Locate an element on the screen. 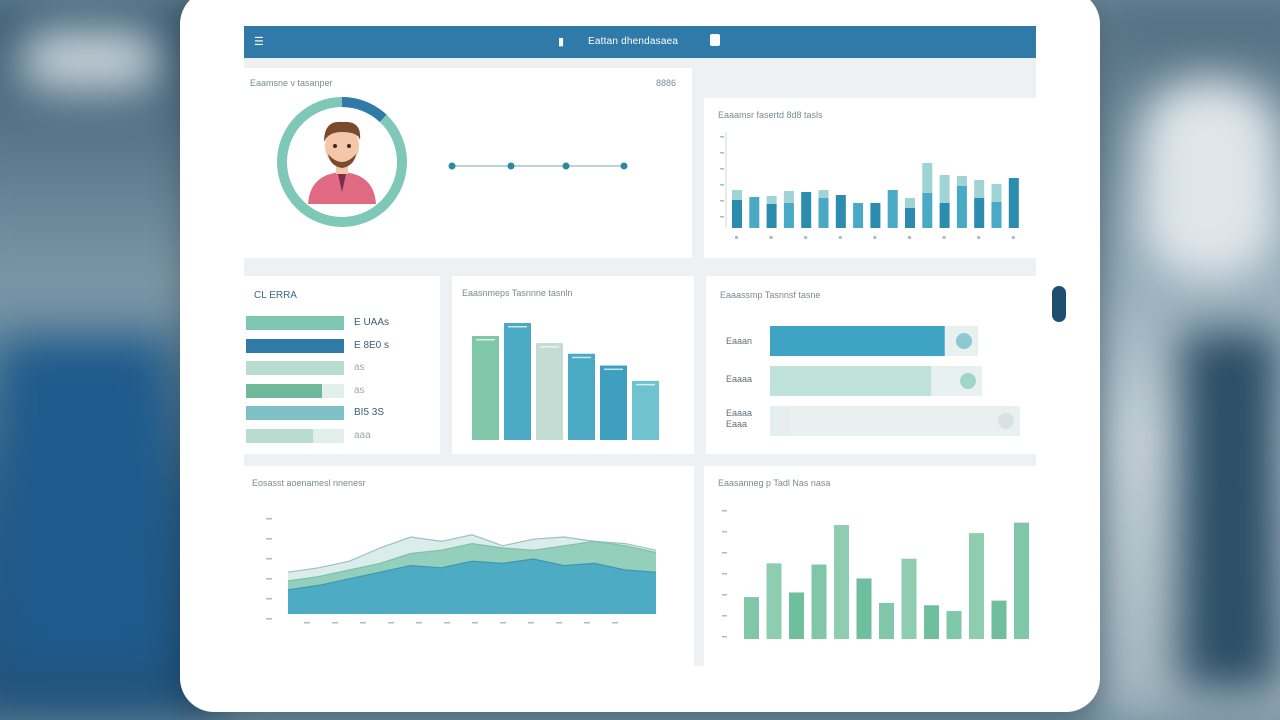 The image size is (1280, 720). bottom-bar-chart is located at coordinates (875, 574).